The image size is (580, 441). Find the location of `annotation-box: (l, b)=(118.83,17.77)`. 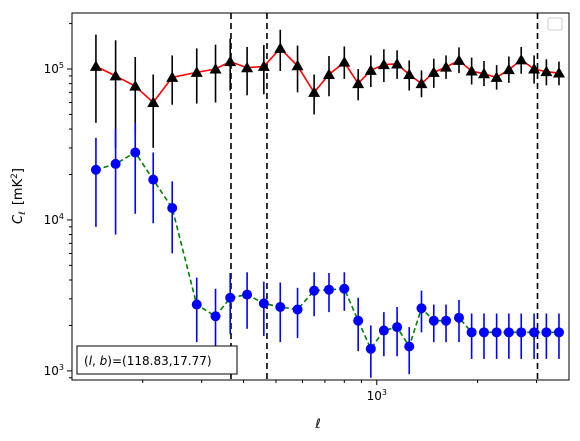

annotation-box: (l, b)=(118.83,17.77) is located at coordinates (157, 360).